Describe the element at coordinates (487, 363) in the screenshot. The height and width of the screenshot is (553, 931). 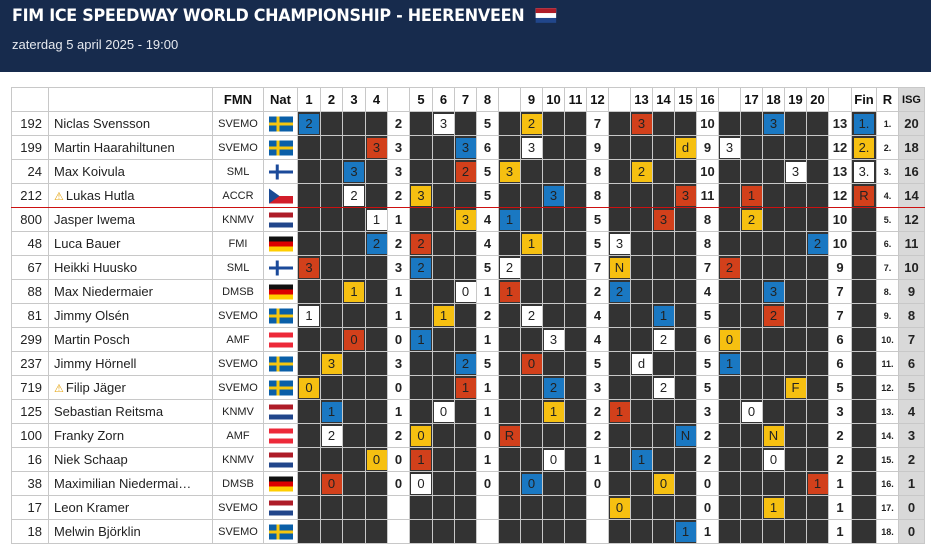
I see `running-total: 5` at that location.